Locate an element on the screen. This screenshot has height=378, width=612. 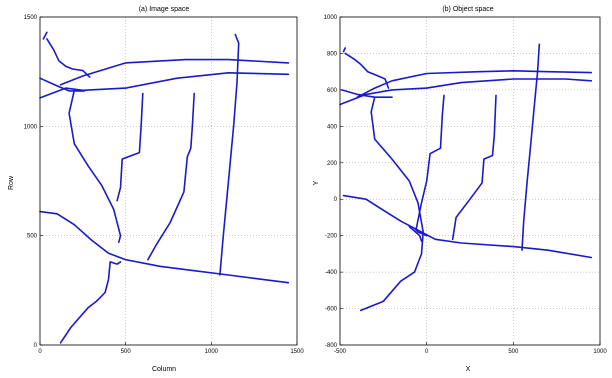
y-tick-label: -200 is located at coordinates (331, 237).